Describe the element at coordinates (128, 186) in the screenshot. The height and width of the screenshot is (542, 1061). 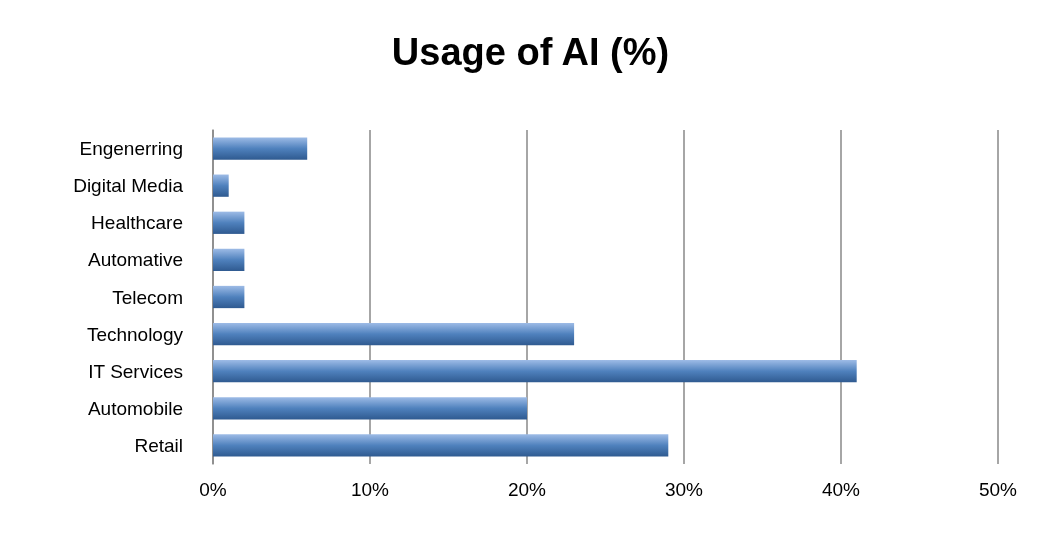
I see `y-tick-label: Digital Media` at that location.